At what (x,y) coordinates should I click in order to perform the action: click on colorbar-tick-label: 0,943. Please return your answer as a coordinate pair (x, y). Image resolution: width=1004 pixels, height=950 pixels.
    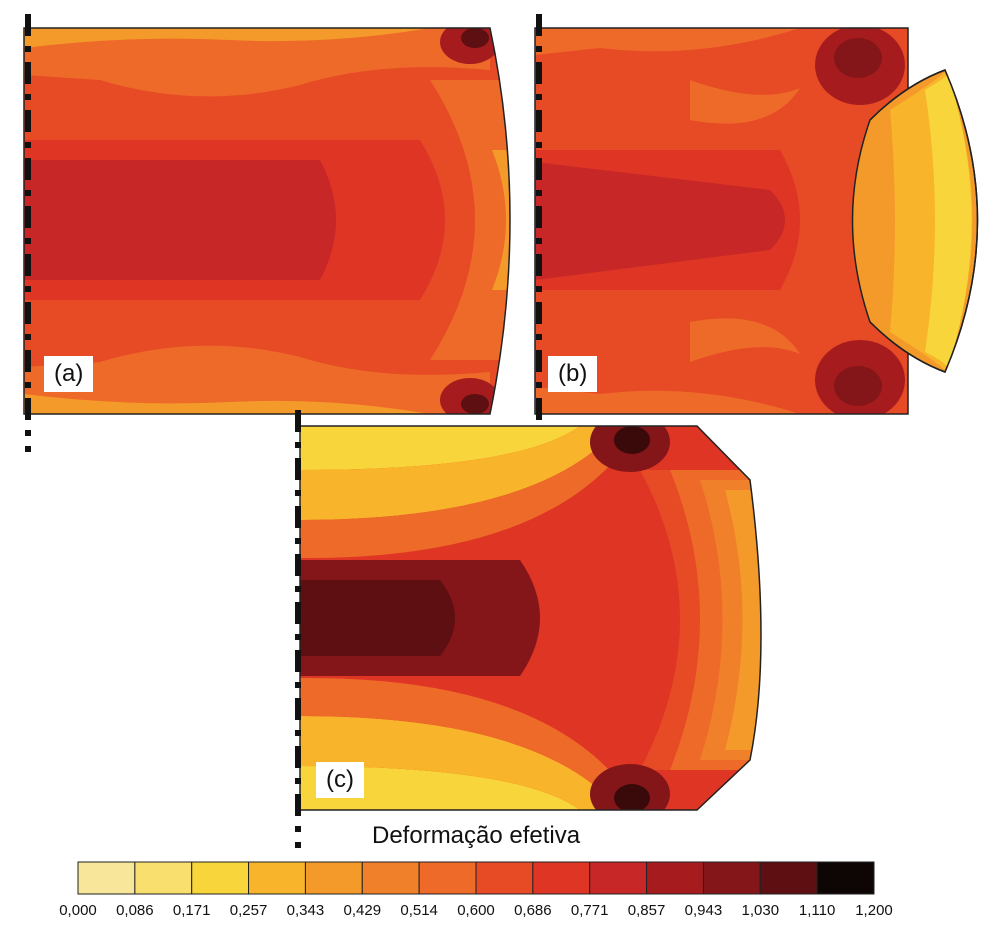
    Looking at the image, I should click on (703, 910).